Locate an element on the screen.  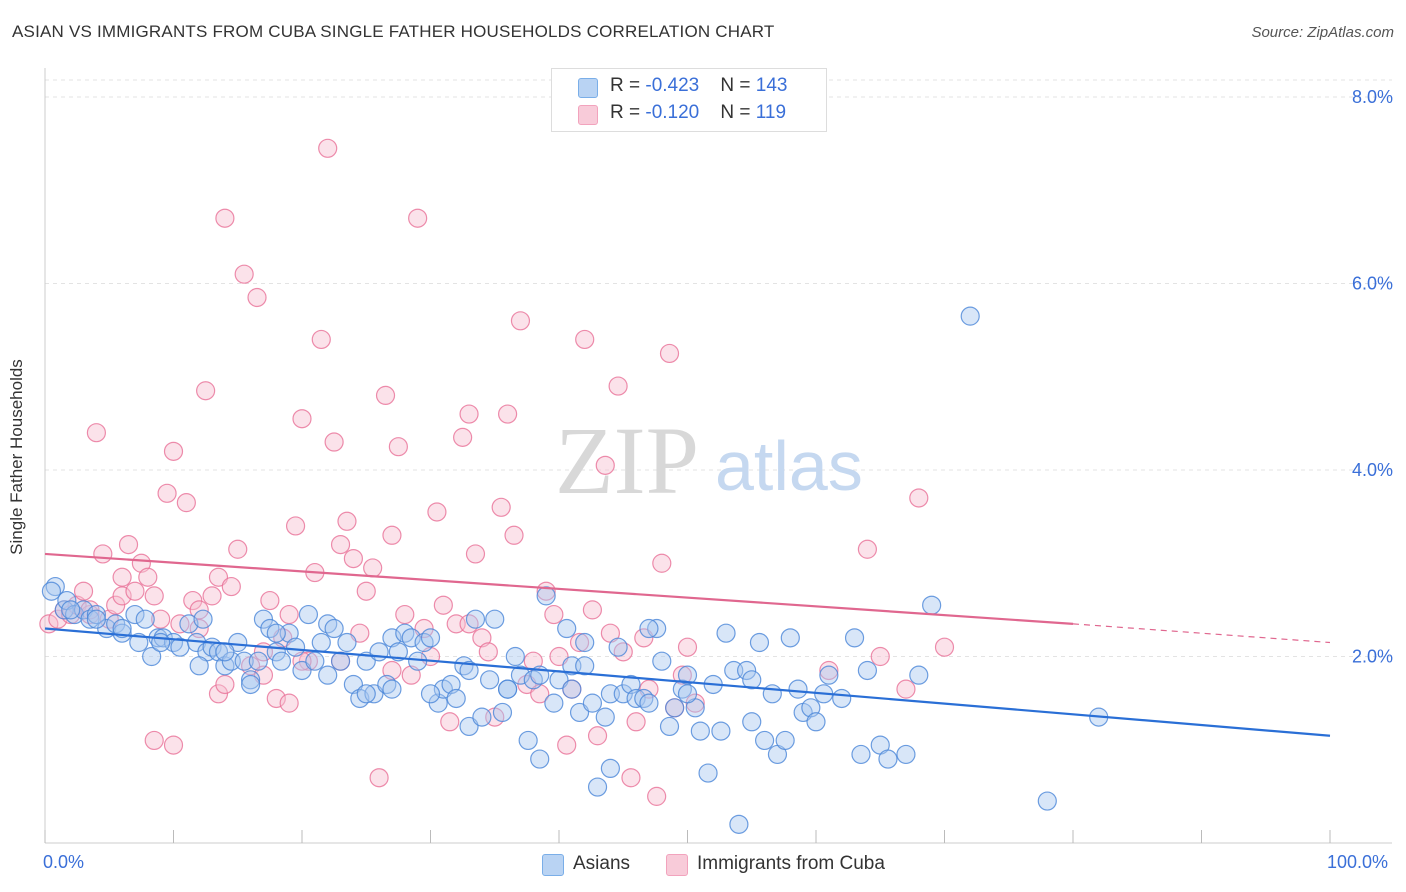
legend-r-label: R = is located at coordinates (628, 112).